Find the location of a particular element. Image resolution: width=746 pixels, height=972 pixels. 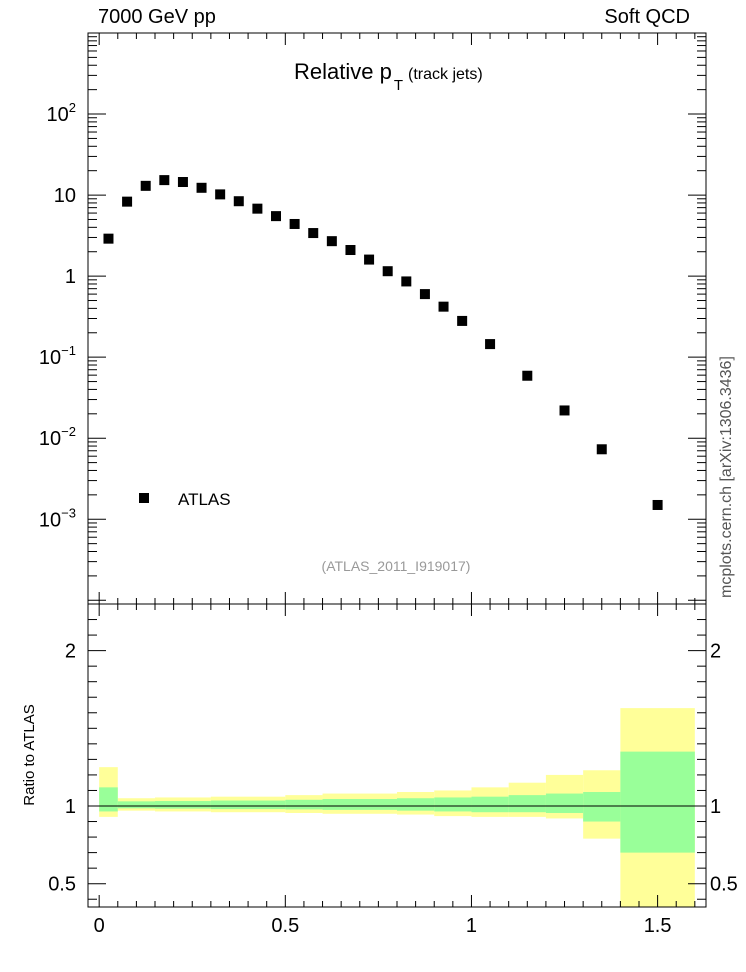

y-tick-label-upper: 10⁻³ is located at coordinates (57, 518).